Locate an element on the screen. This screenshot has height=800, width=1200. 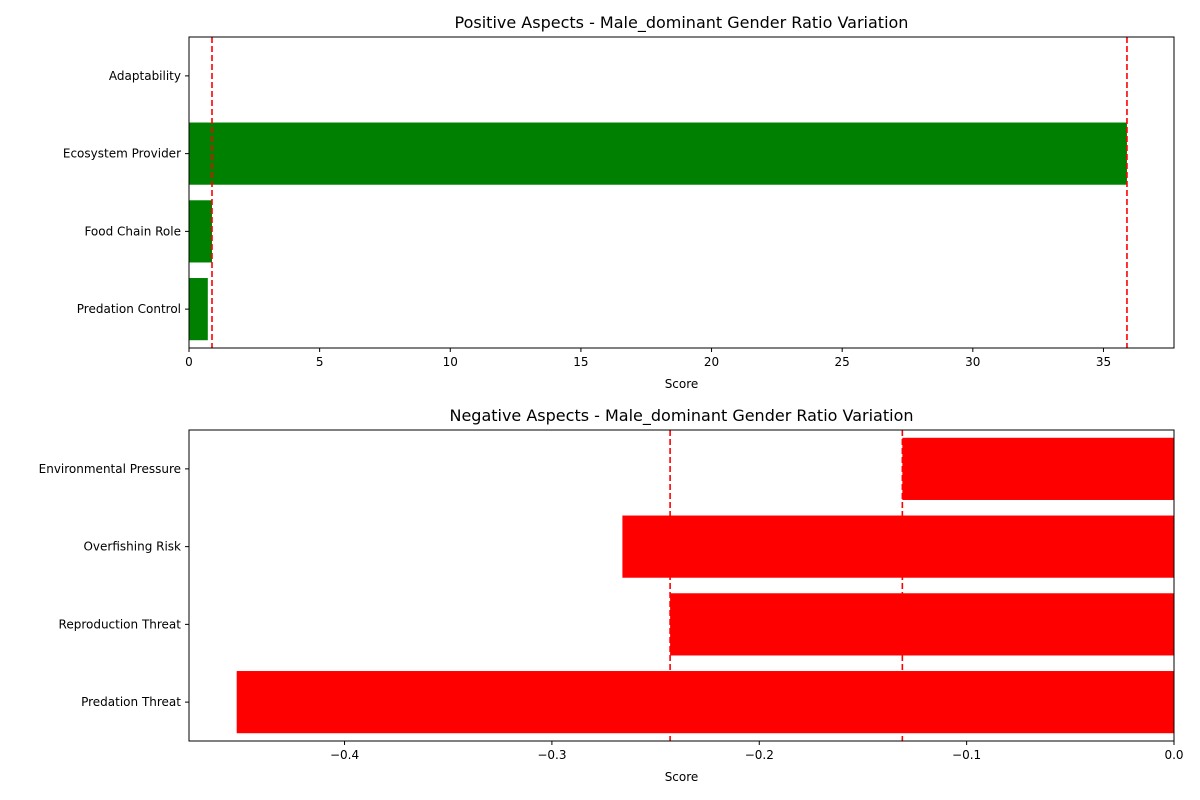
x-tick-label: −0.4 is located at coordinates (344, 755).